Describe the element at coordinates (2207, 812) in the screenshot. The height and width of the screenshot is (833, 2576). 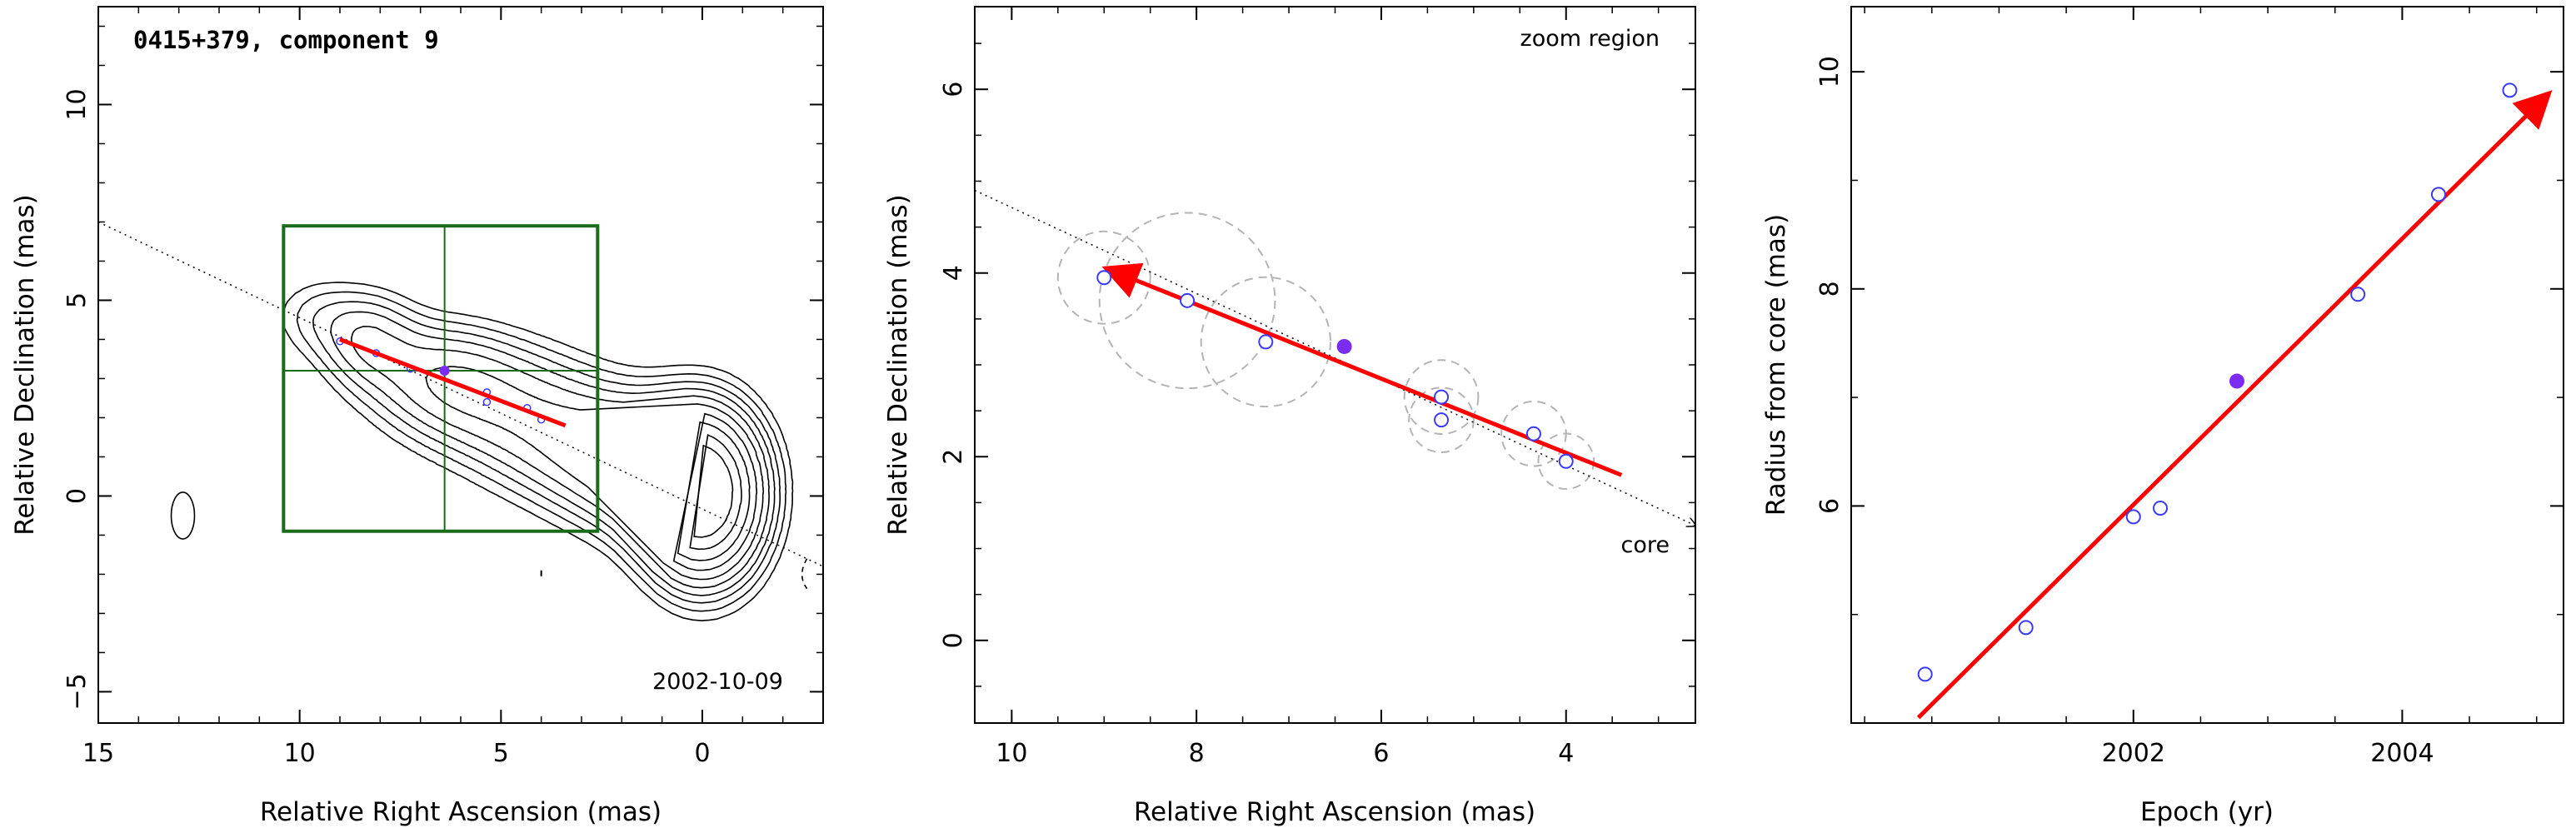
I see `radius-epoch-x-axis-label: Epoch (yr)` at that location.